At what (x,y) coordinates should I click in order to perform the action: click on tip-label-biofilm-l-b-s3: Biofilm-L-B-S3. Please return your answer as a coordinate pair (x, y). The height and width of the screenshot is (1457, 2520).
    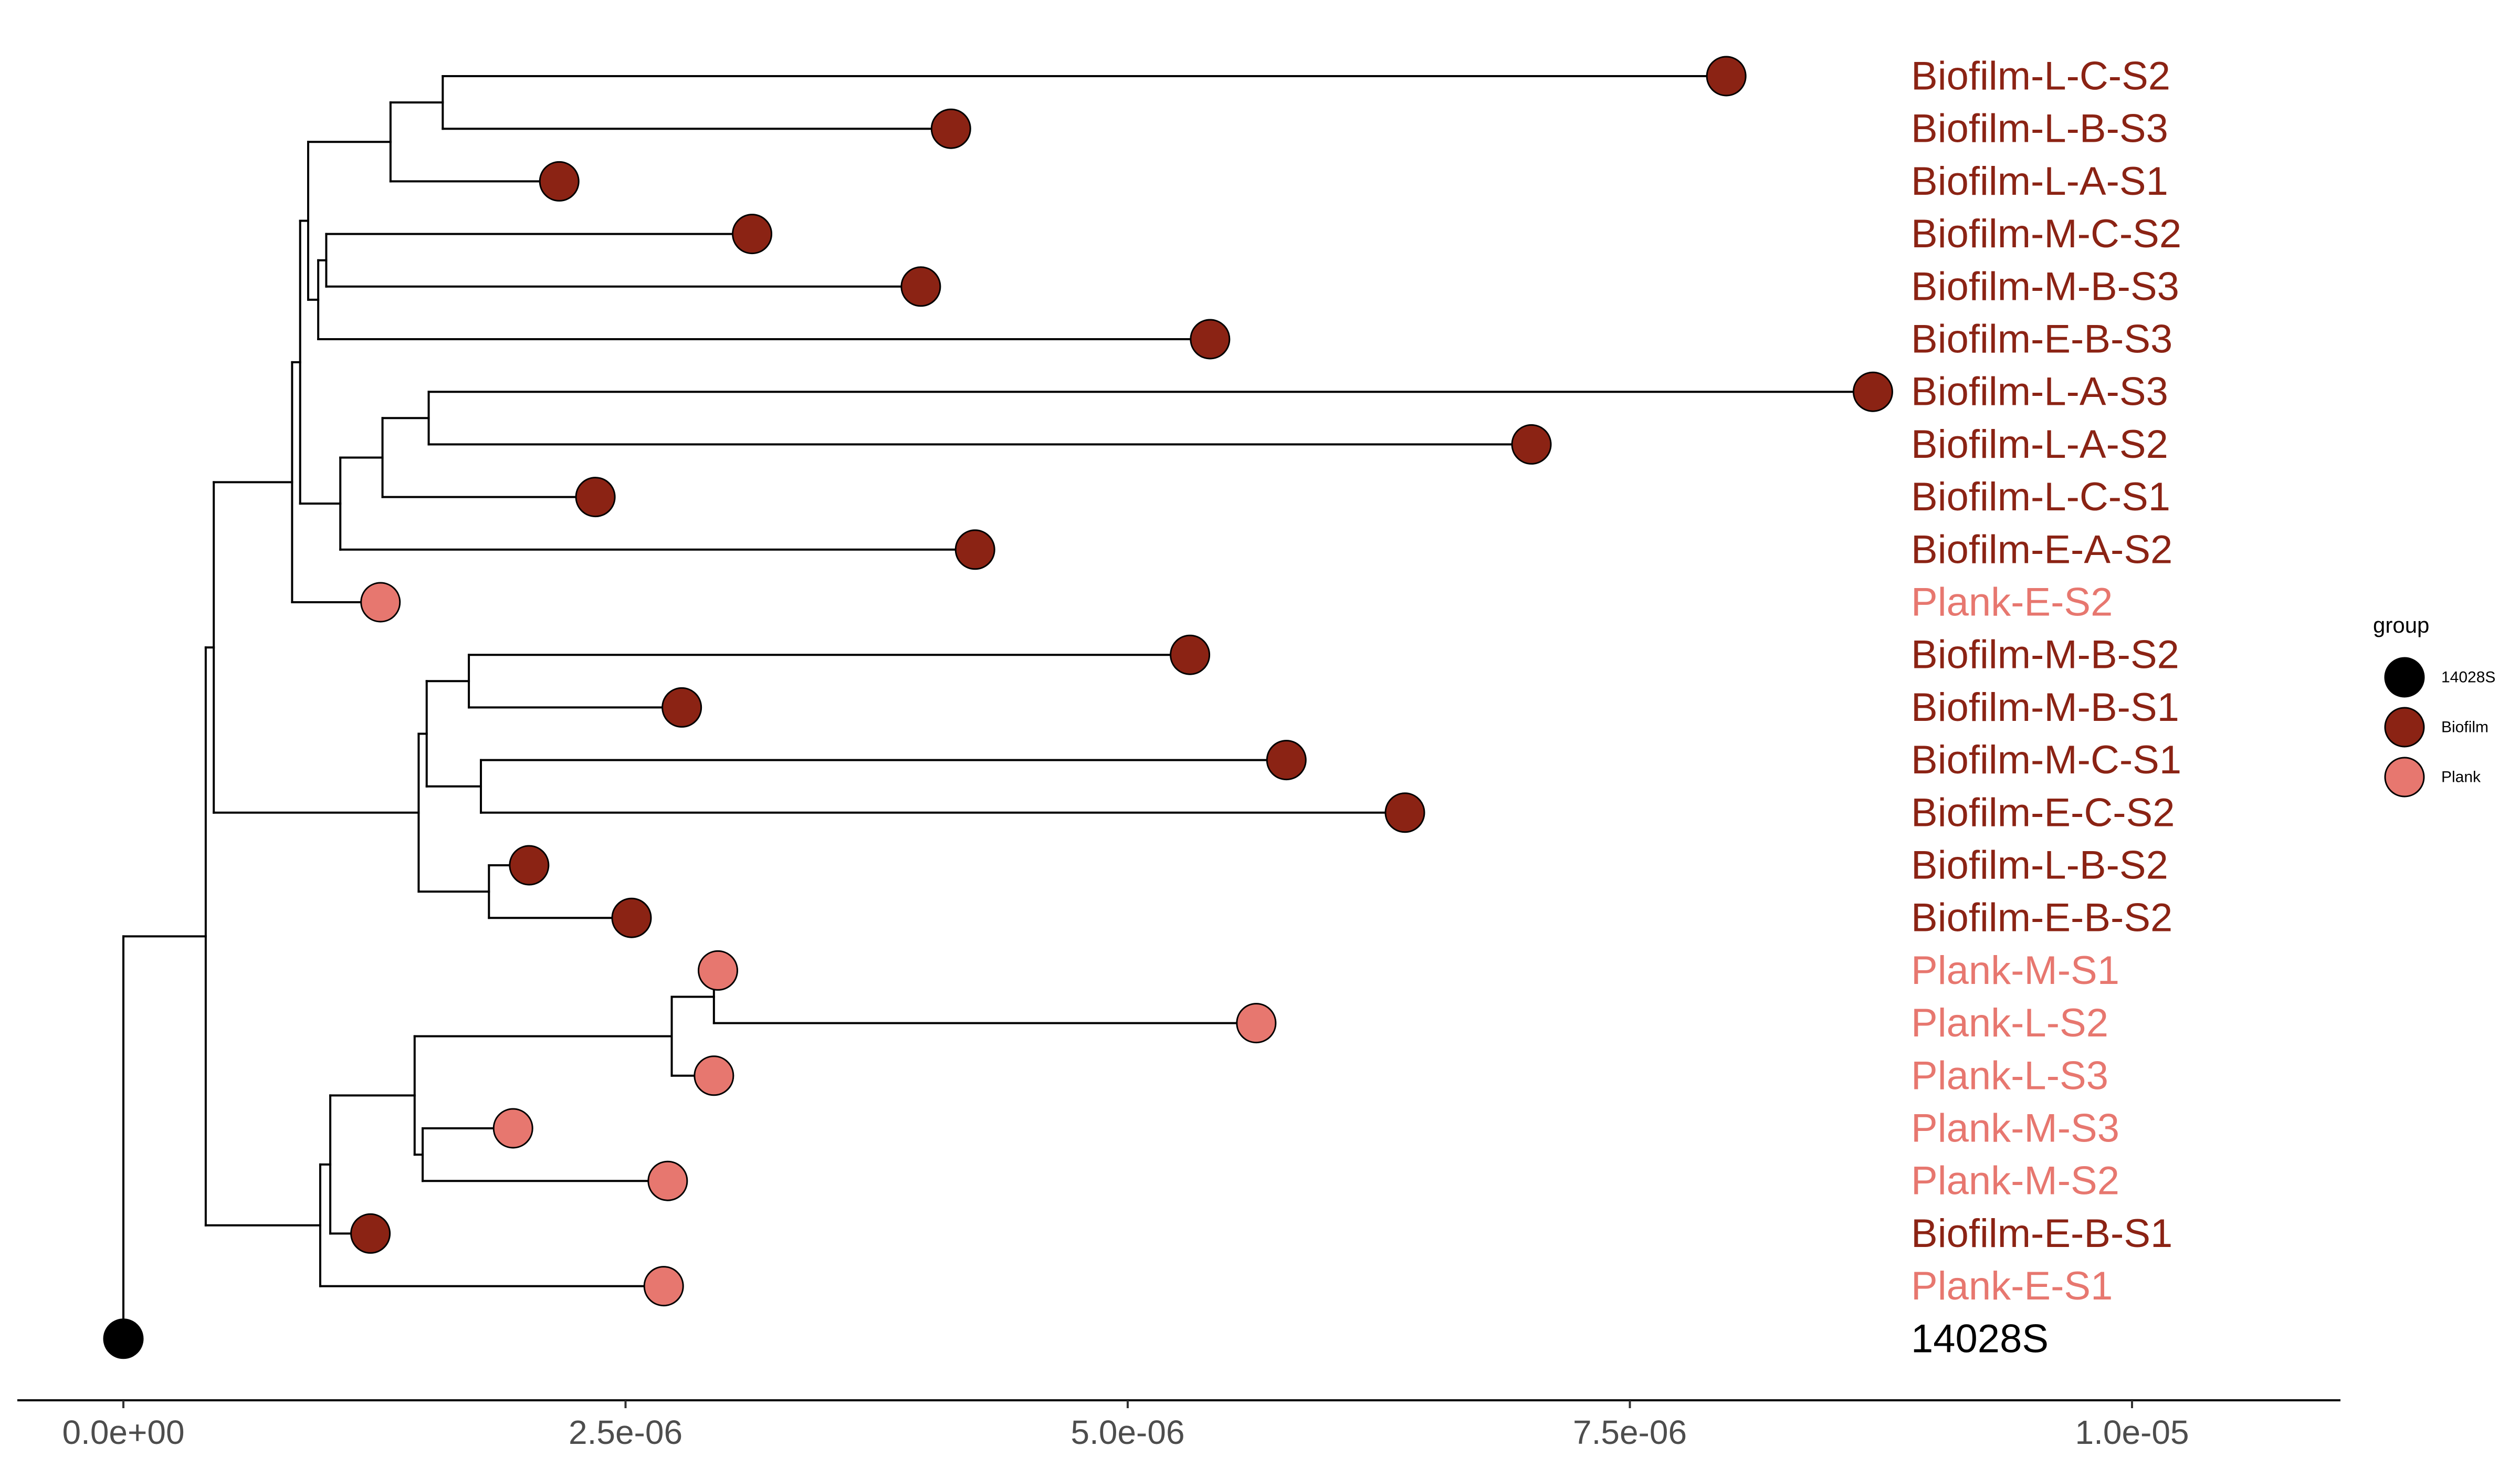
    Looking at the image, I should click on (2039, 129).